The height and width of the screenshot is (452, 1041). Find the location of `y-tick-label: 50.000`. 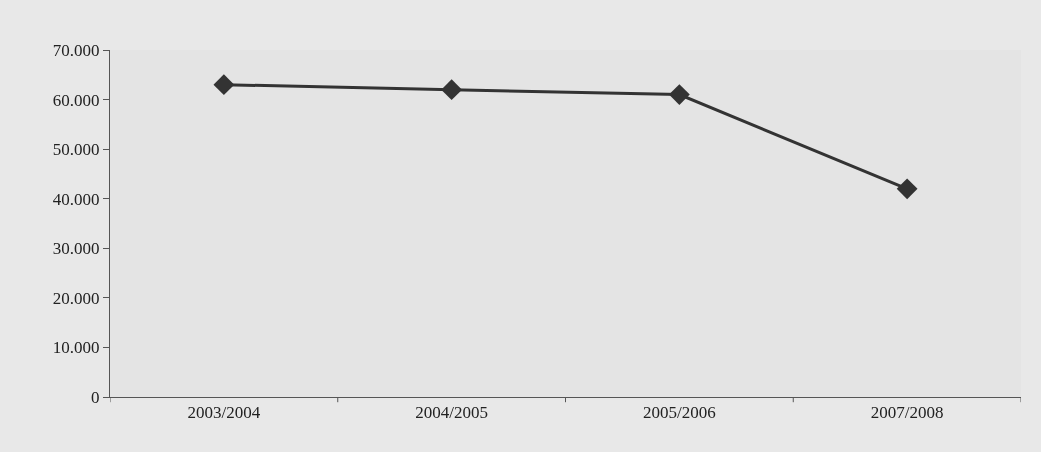

y-tick-label: 50.000 is located at coordinates (76, 150).